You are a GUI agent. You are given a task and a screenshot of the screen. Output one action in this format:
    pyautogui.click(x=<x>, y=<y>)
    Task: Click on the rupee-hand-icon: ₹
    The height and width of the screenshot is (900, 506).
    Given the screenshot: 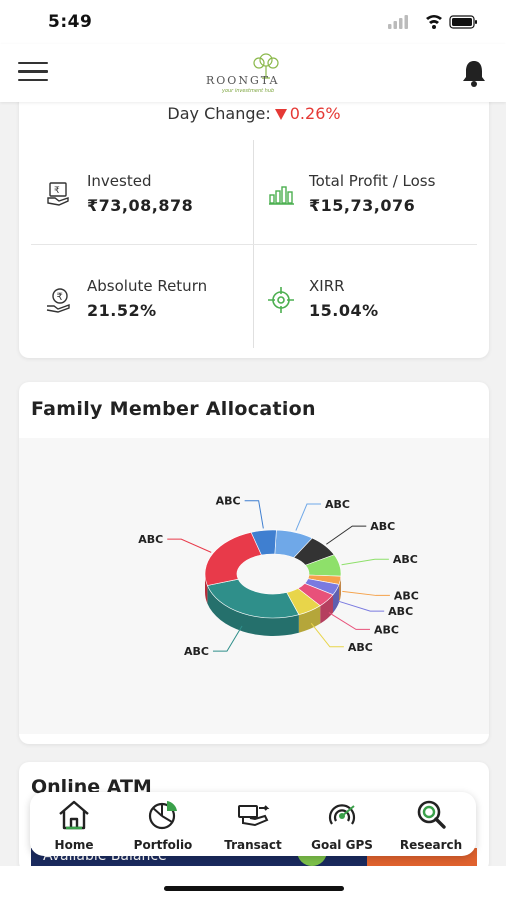 What is the action you would take?
    pyautogui.click(x=58, y=300)
    